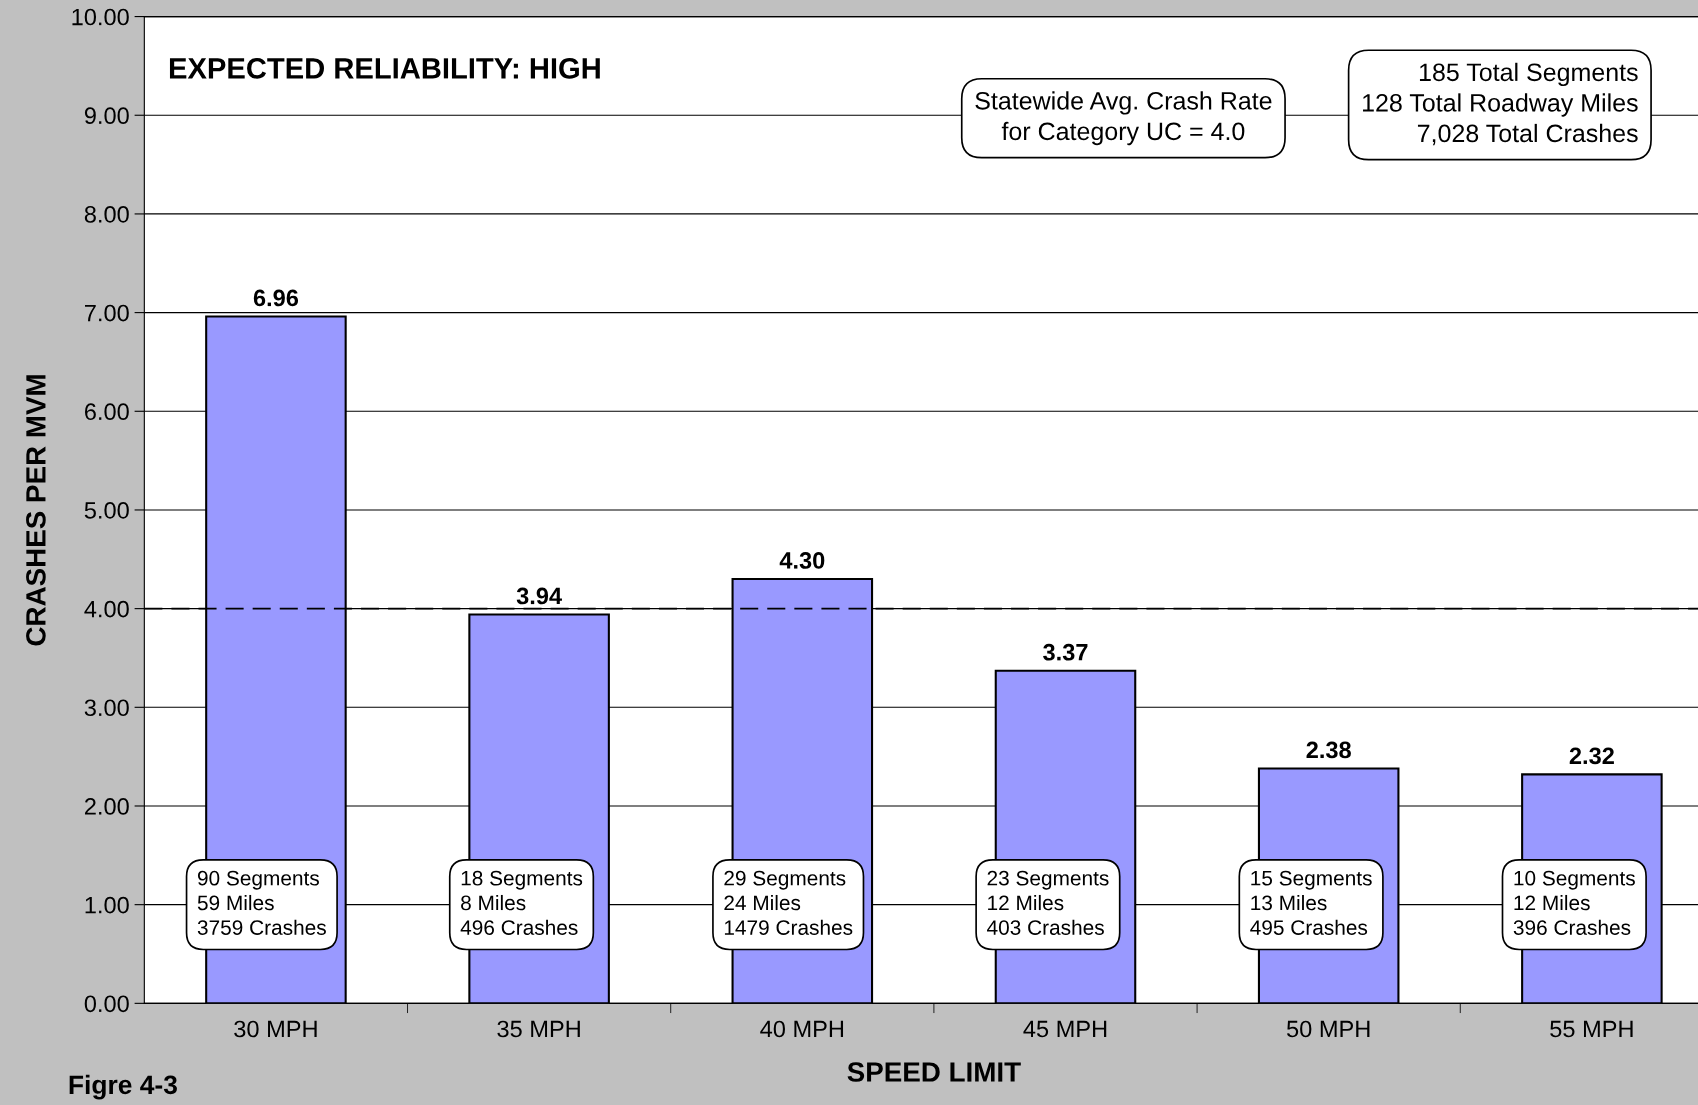 The image size is (1698, 1105). I want to click on x-tick-label: 35 MPH, so click(538, 1029).